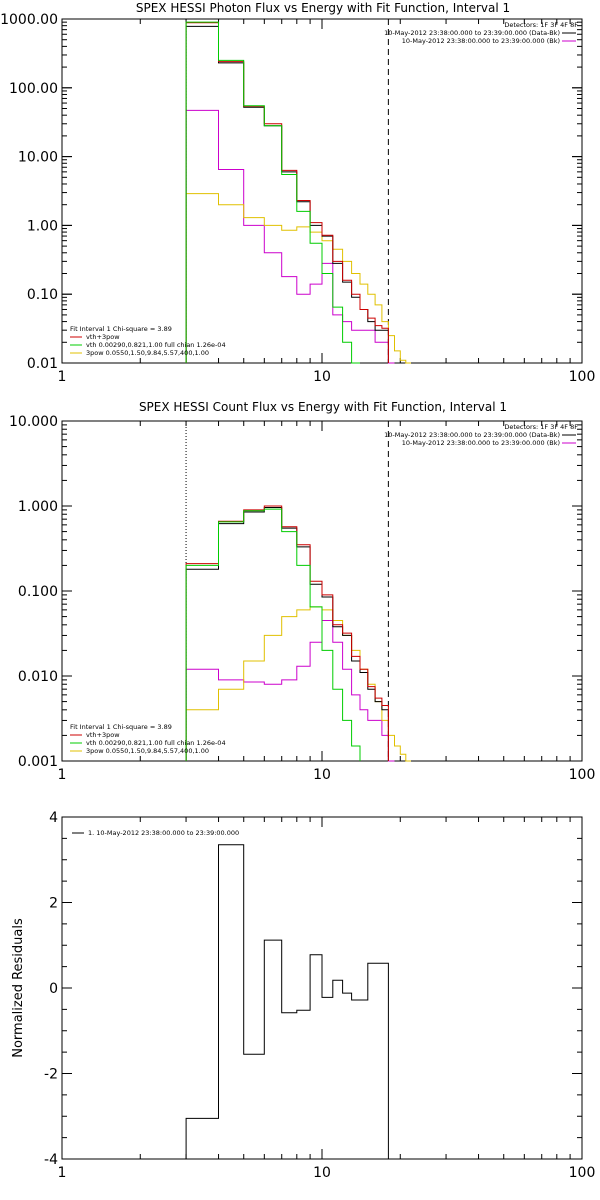 The image size is (600, 1200). What do you see at coordinates (51, 1160) in the screenshot?
I see `y-tick-label: -4` at bounding box center [51, 1160].